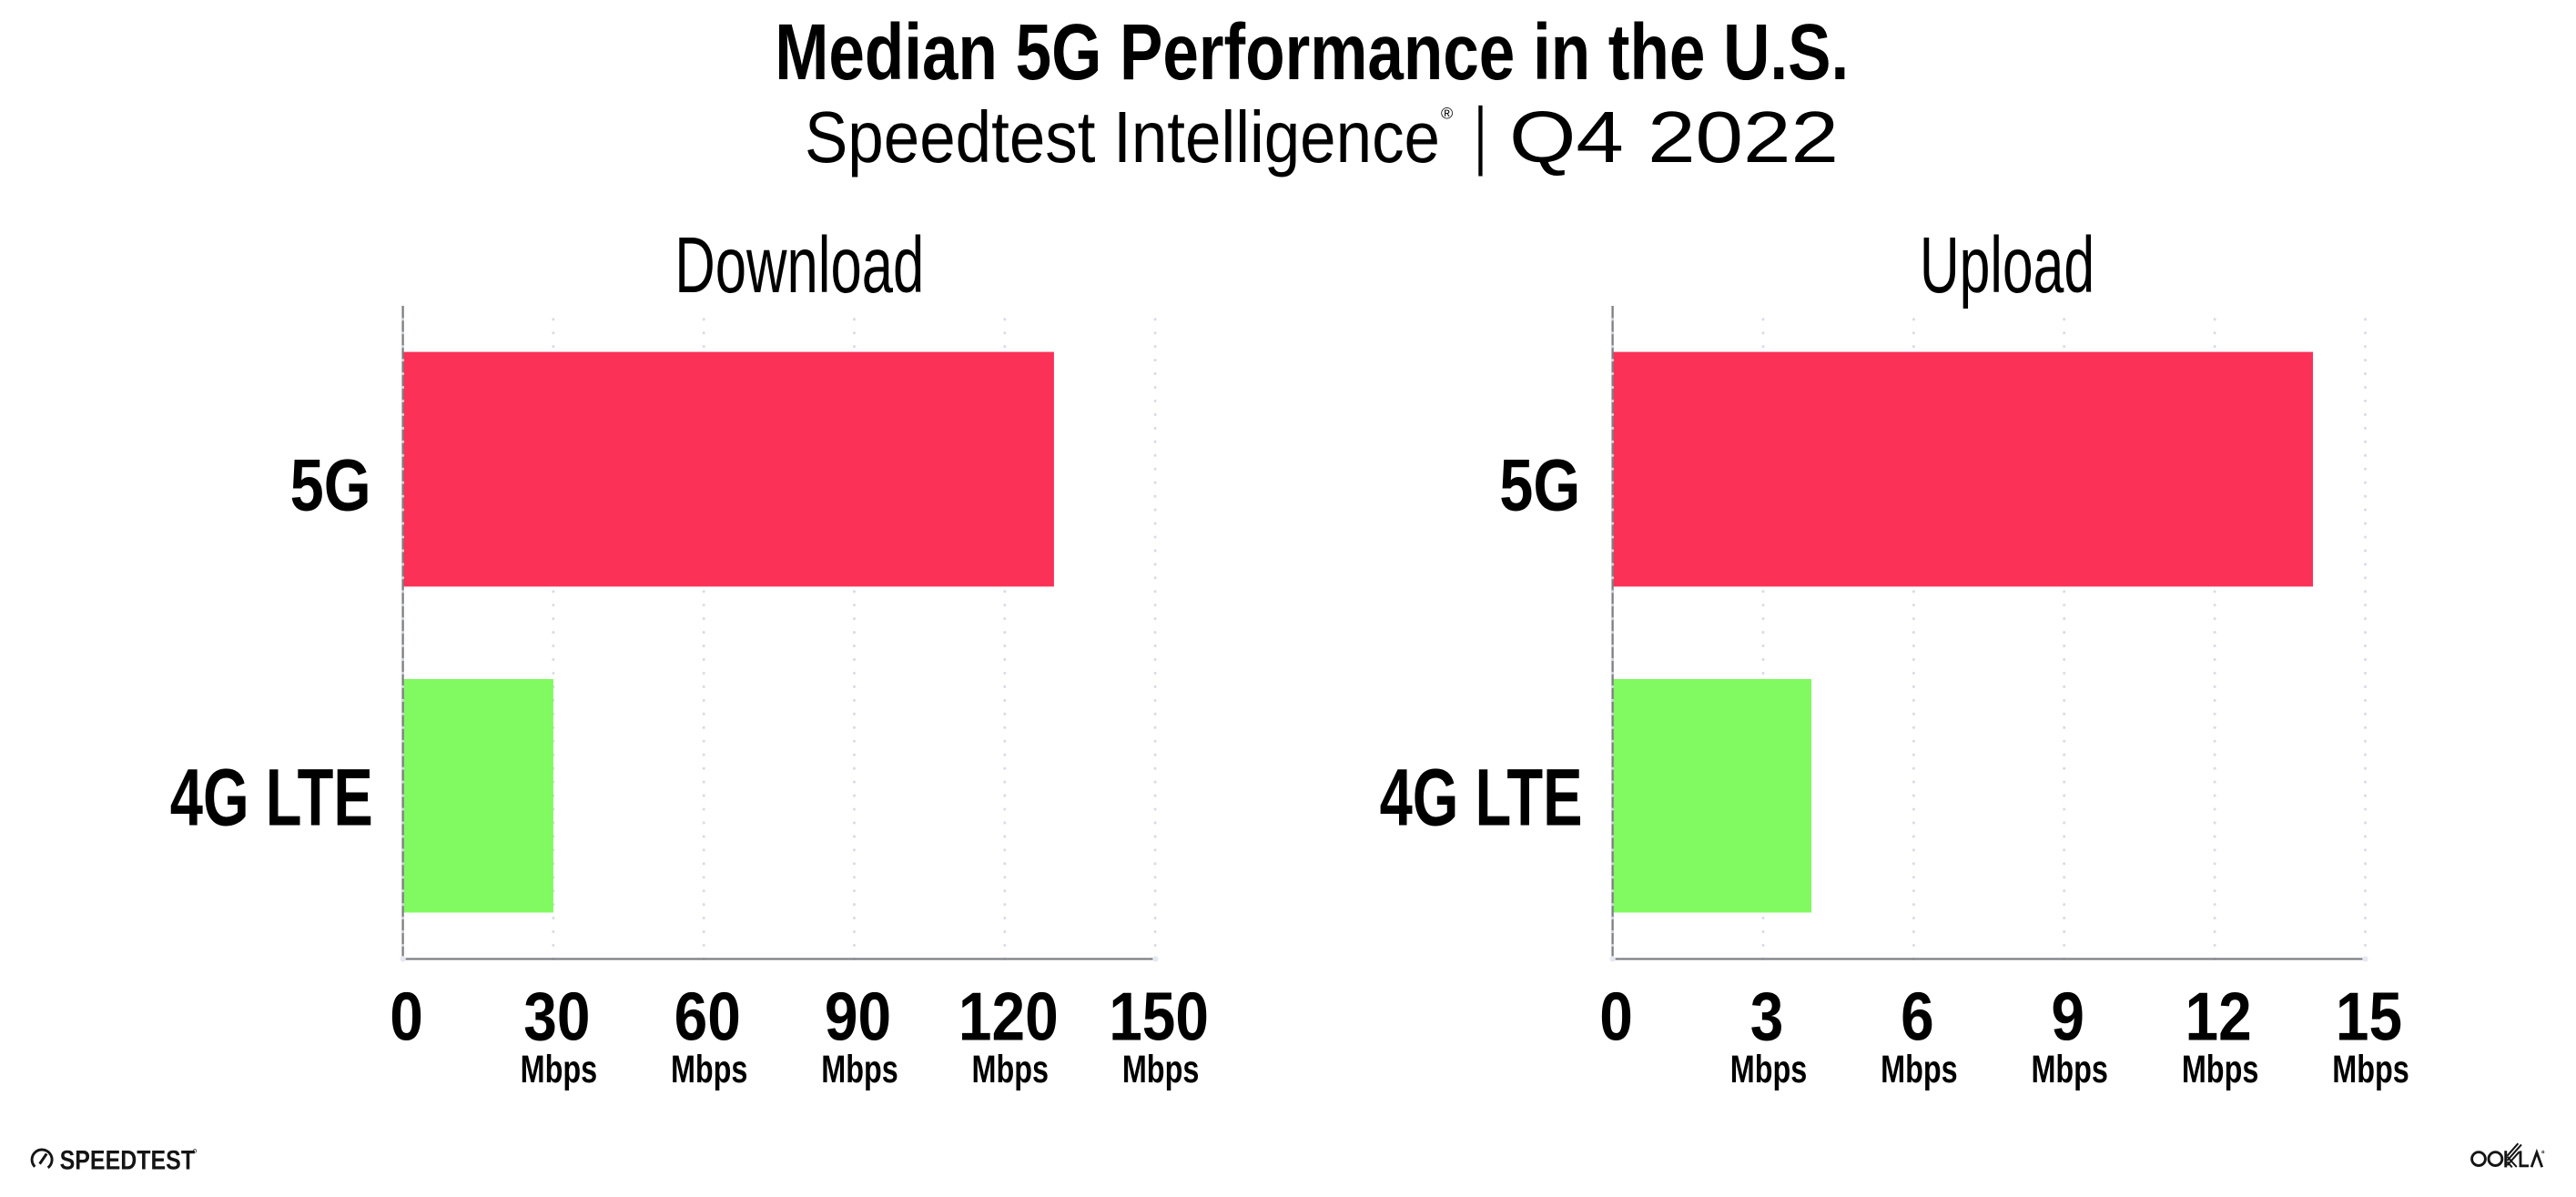 Image resolution: width=2576 pixels, height=1197 pixels. Describe the element at coordinates (1917, 1017) in the screenshot. I see `svg-text: 6` at that location.